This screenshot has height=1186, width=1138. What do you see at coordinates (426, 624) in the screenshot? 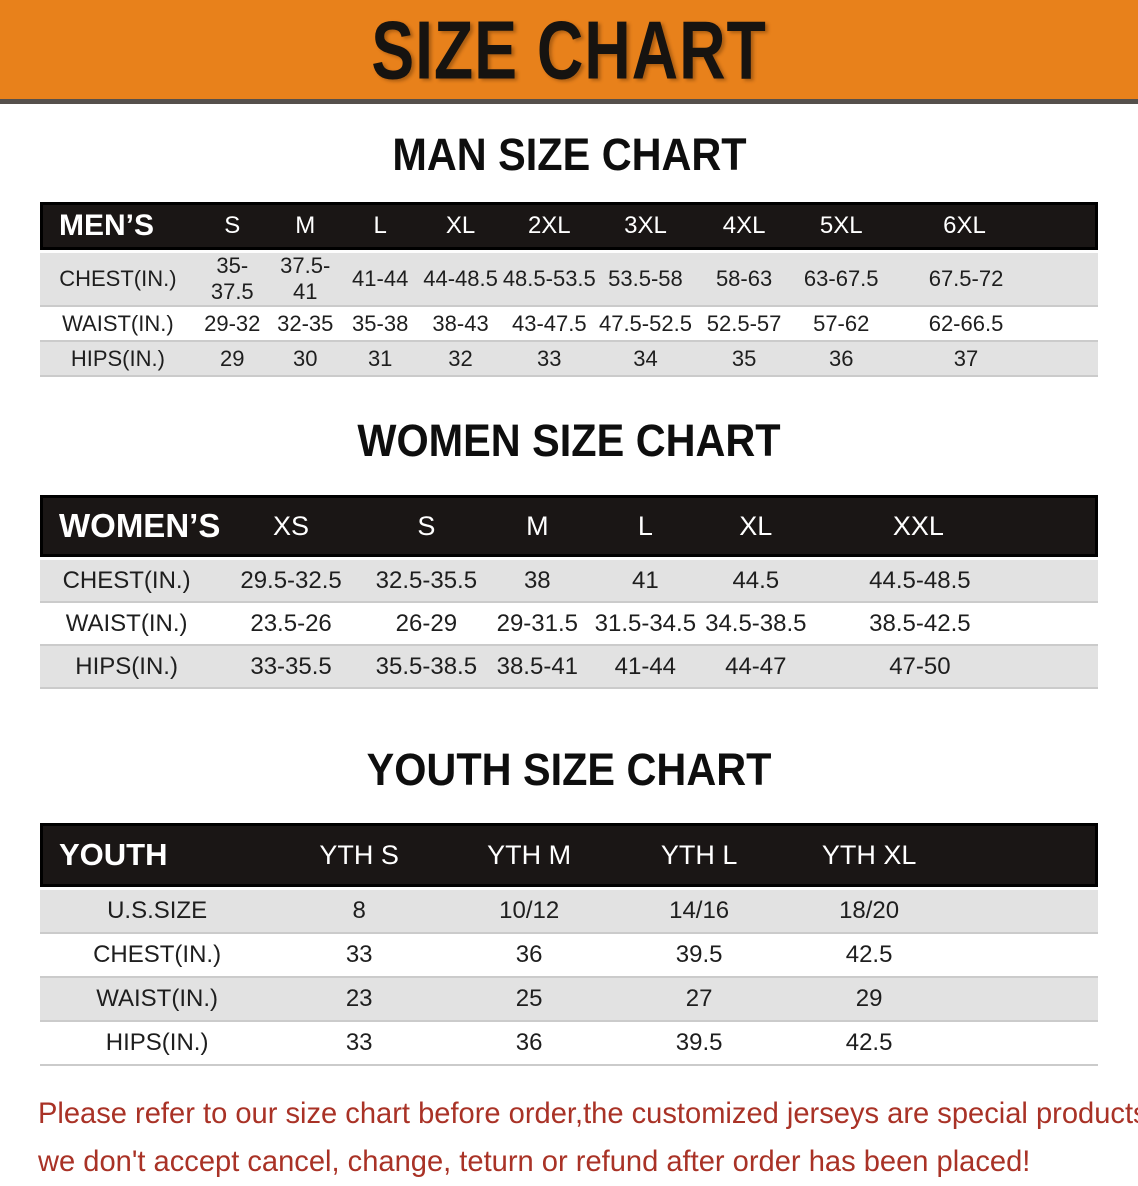
I see `size-value-cell: 26-29` at bounding box center [426, 624].